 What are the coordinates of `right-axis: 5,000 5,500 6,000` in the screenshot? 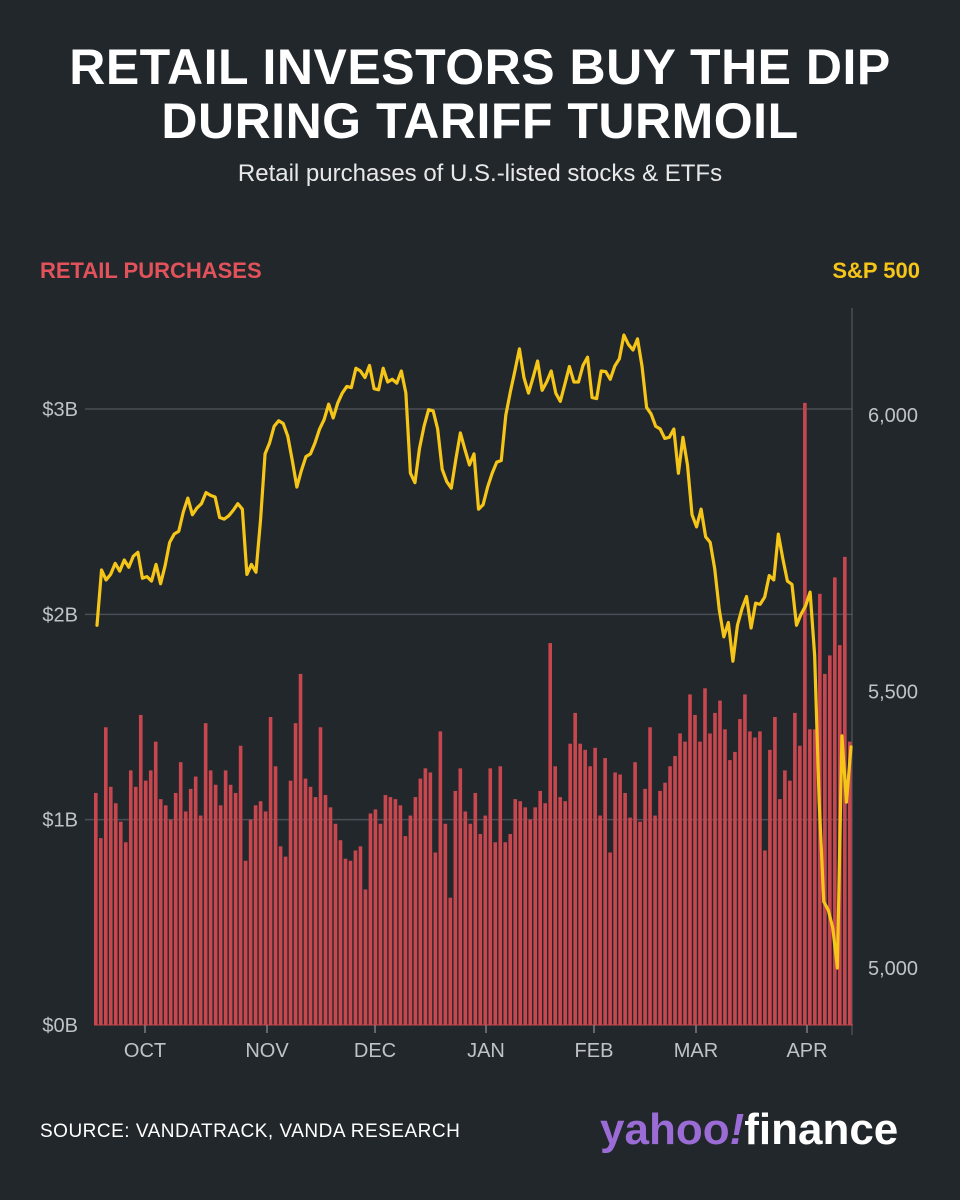 It's located at (893, 692).